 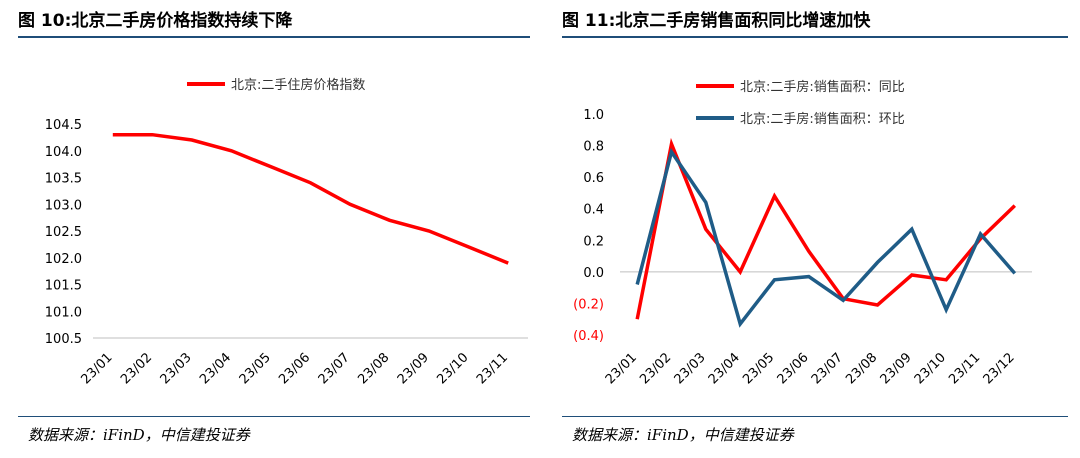 What do you see at coordinates (215, 368) in the screenshot?
I see `left-x-tick-label: 23/04` at bounding box center [215, 368].